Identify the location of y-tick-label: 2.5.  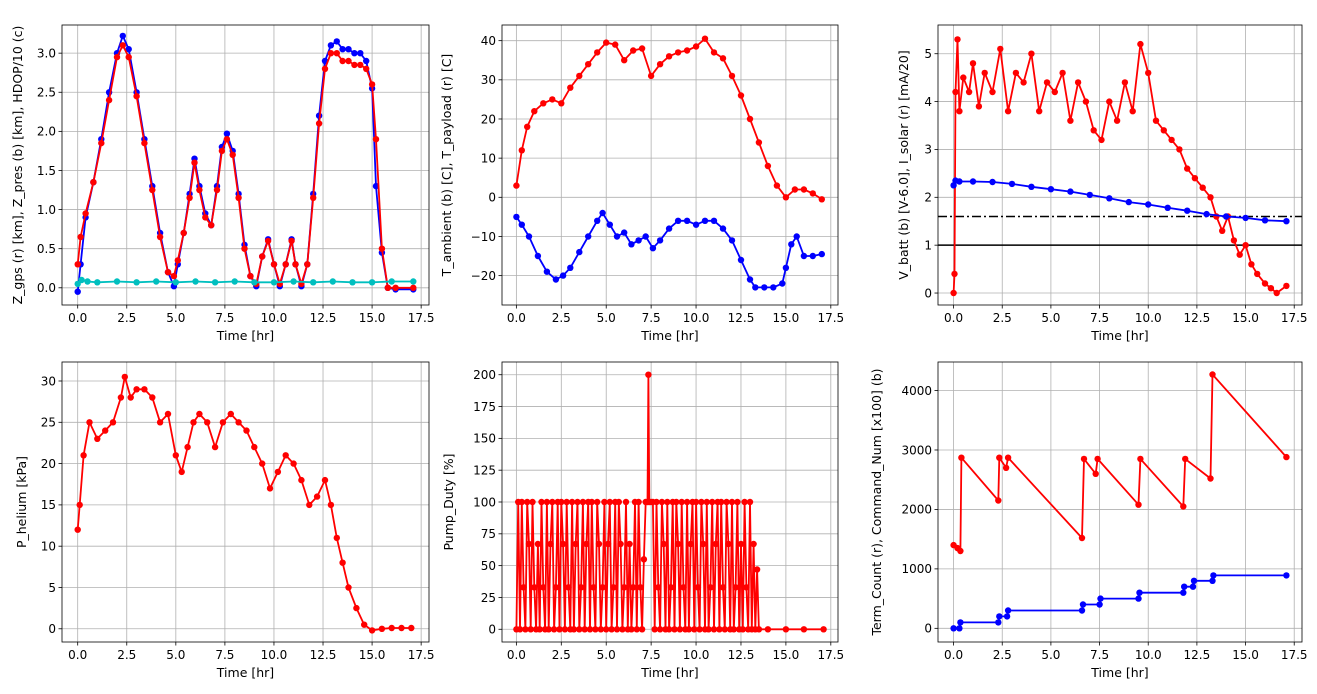
(46, 93).